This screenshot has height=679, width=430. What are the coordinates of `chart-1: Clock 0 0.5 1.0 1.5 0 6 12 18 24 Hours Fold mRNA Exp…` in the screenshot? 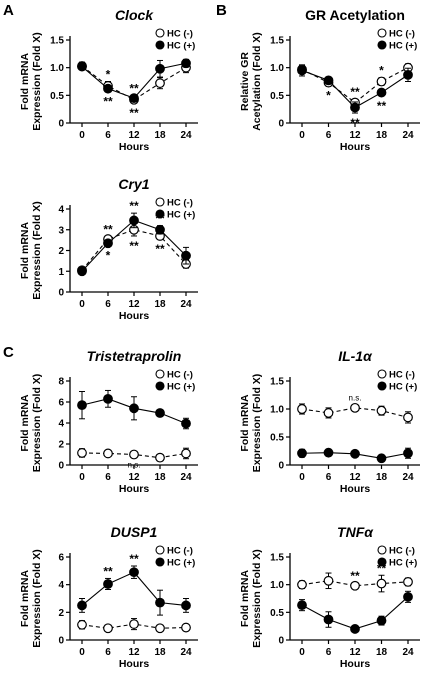 It's located at (108, 80).